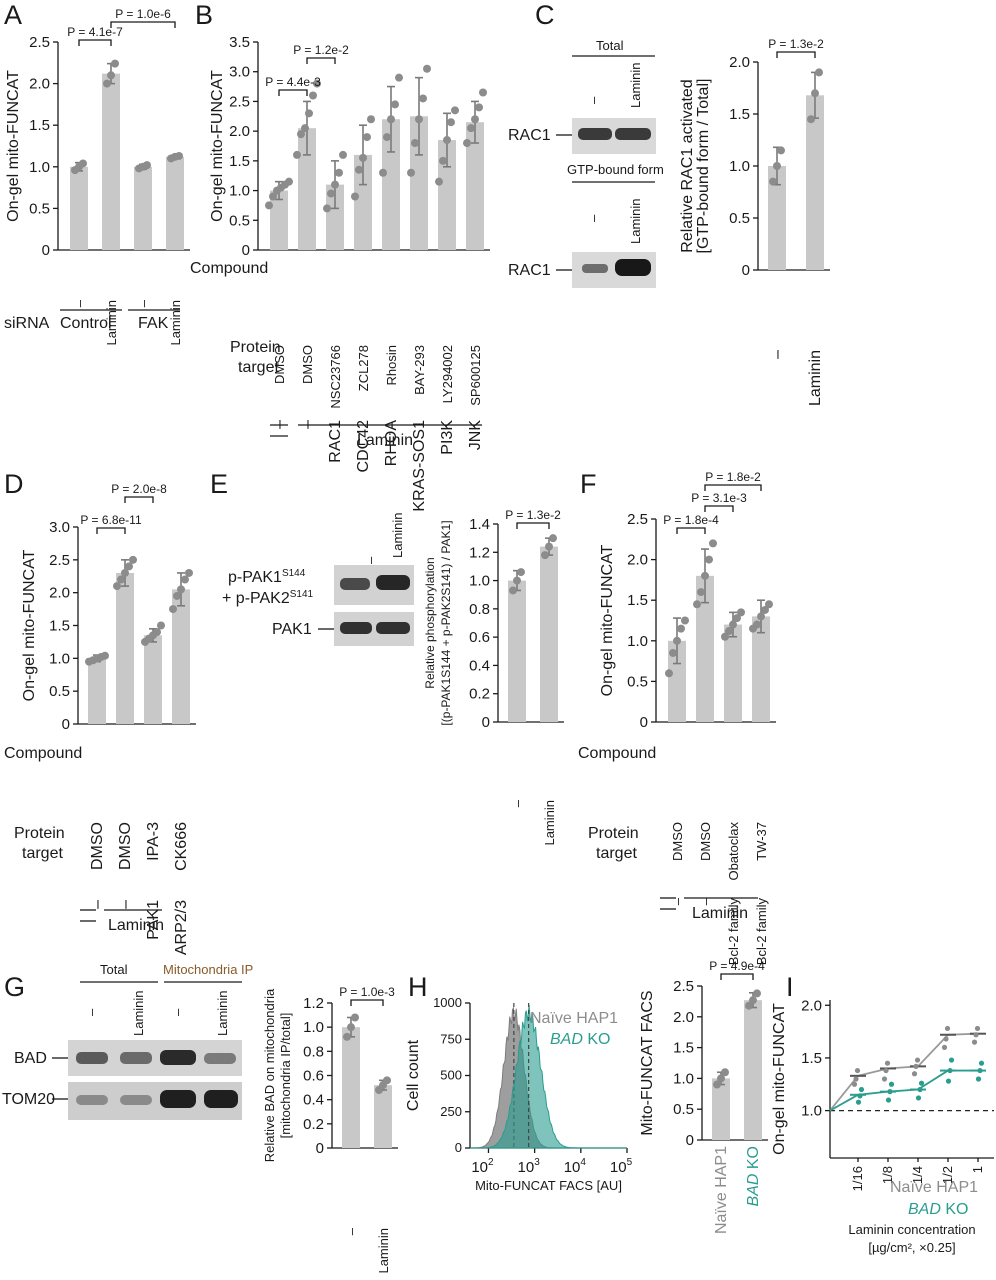  What do you see at coordinates (239, 42) in the screenshot?
I see `b-ytick-label: 3.5` at bounding box center [239, 42].